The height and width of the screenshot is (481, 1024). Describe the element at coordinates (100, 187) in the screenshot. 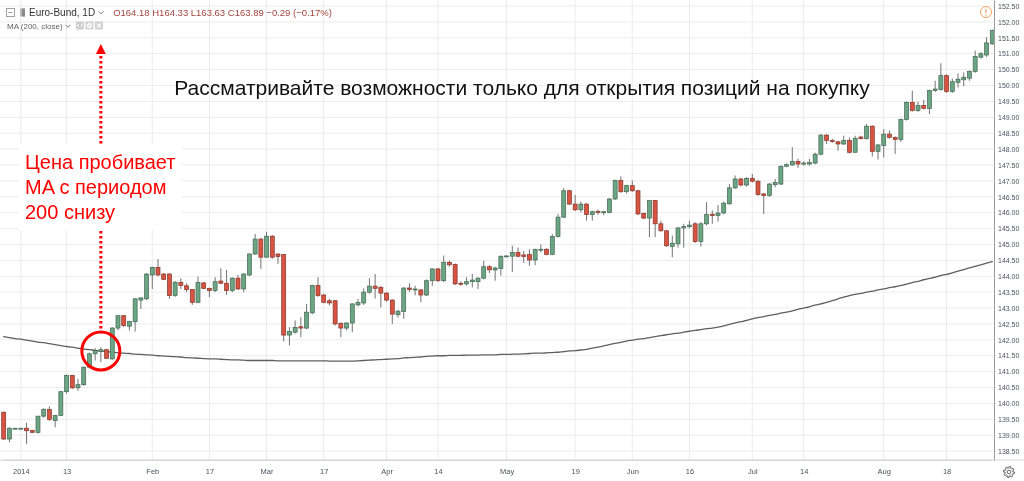

I see `annotation: Цена пробивает MA с периодом 200 снизу` at that location.